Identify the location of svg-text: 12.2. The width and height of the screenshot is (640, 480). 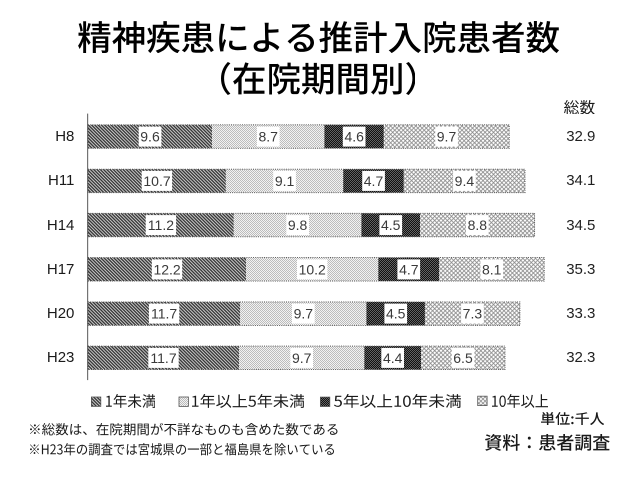
(166, 269).